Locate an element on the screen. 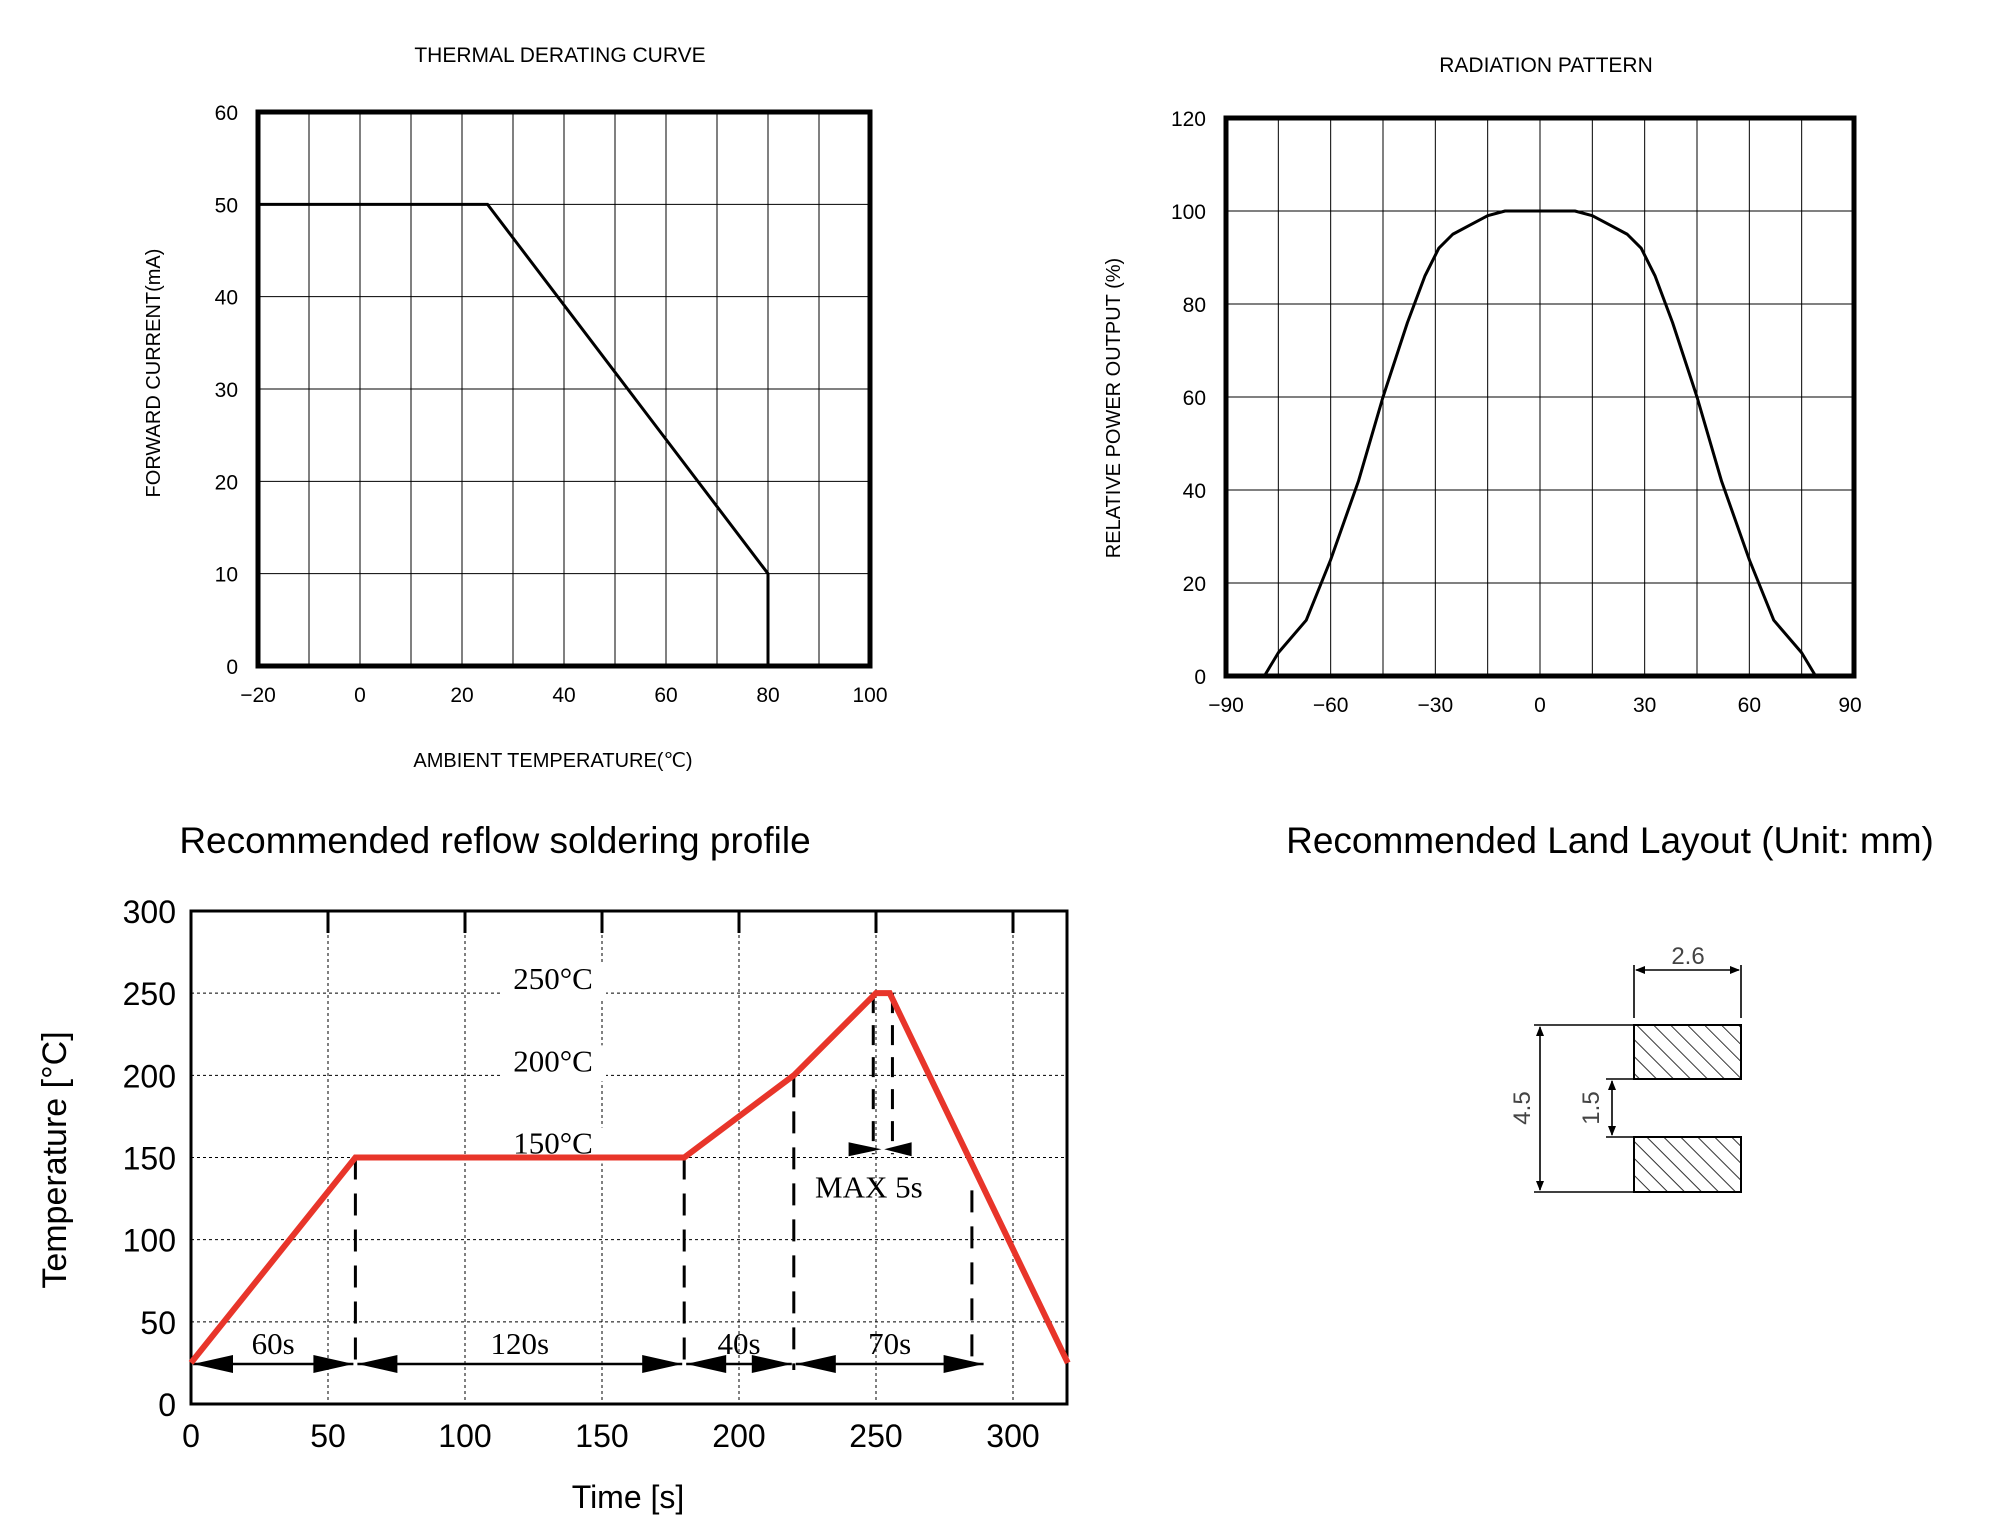  y-tick-label: 250 is located at coordinates (149, 994).